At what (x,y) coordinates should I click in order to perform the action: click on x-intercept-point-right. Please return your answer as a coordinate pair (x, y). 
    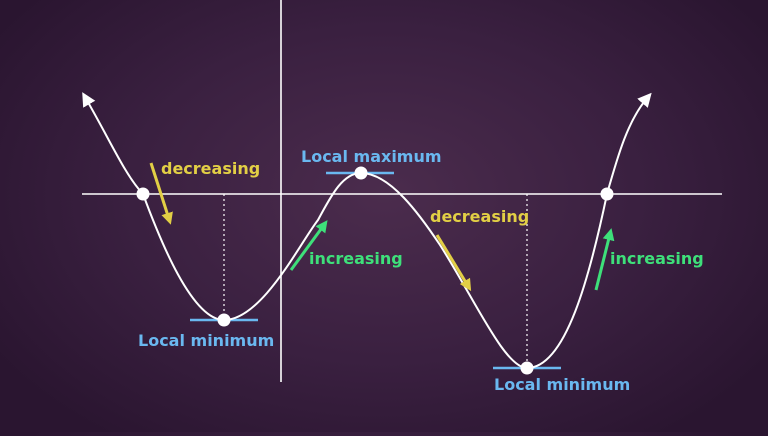
    Looking at the image, I should click on (607, 194).